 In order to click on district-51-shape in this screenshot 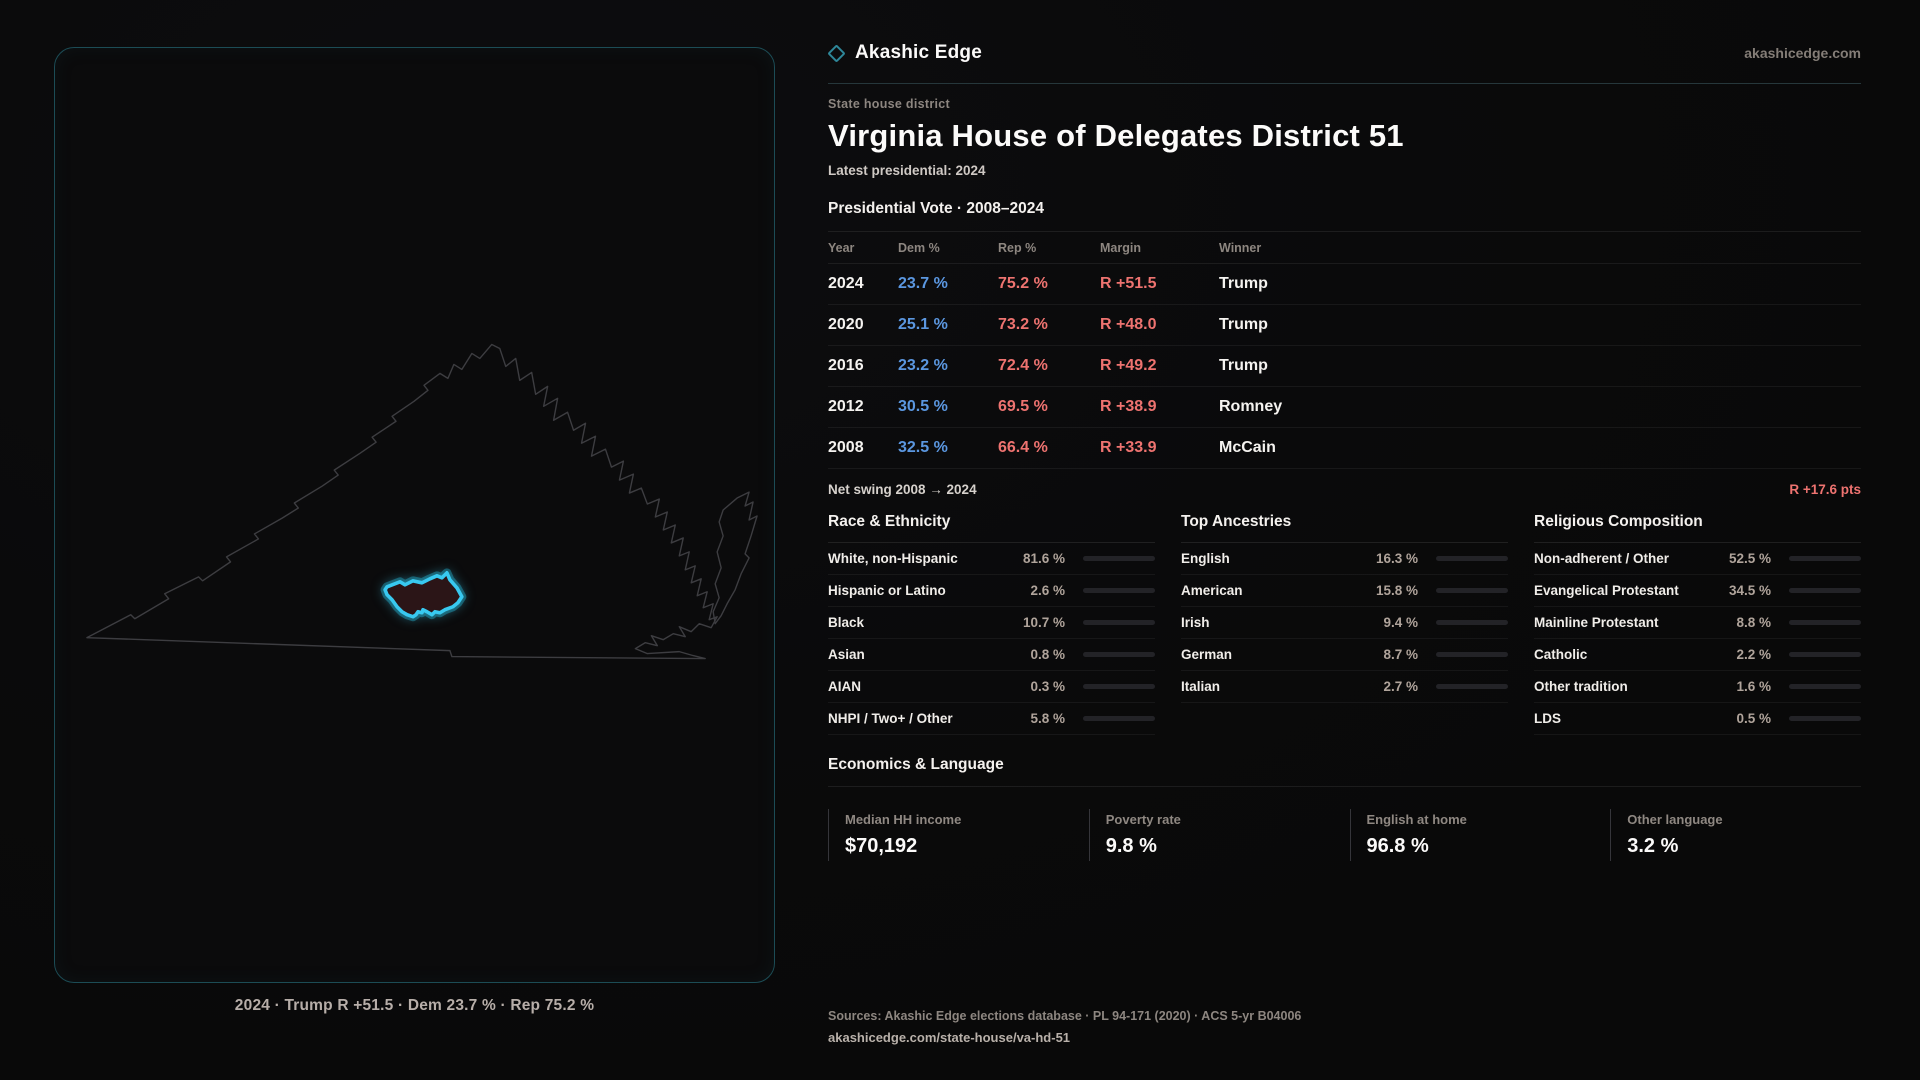, I will do `click(423, 595)`.